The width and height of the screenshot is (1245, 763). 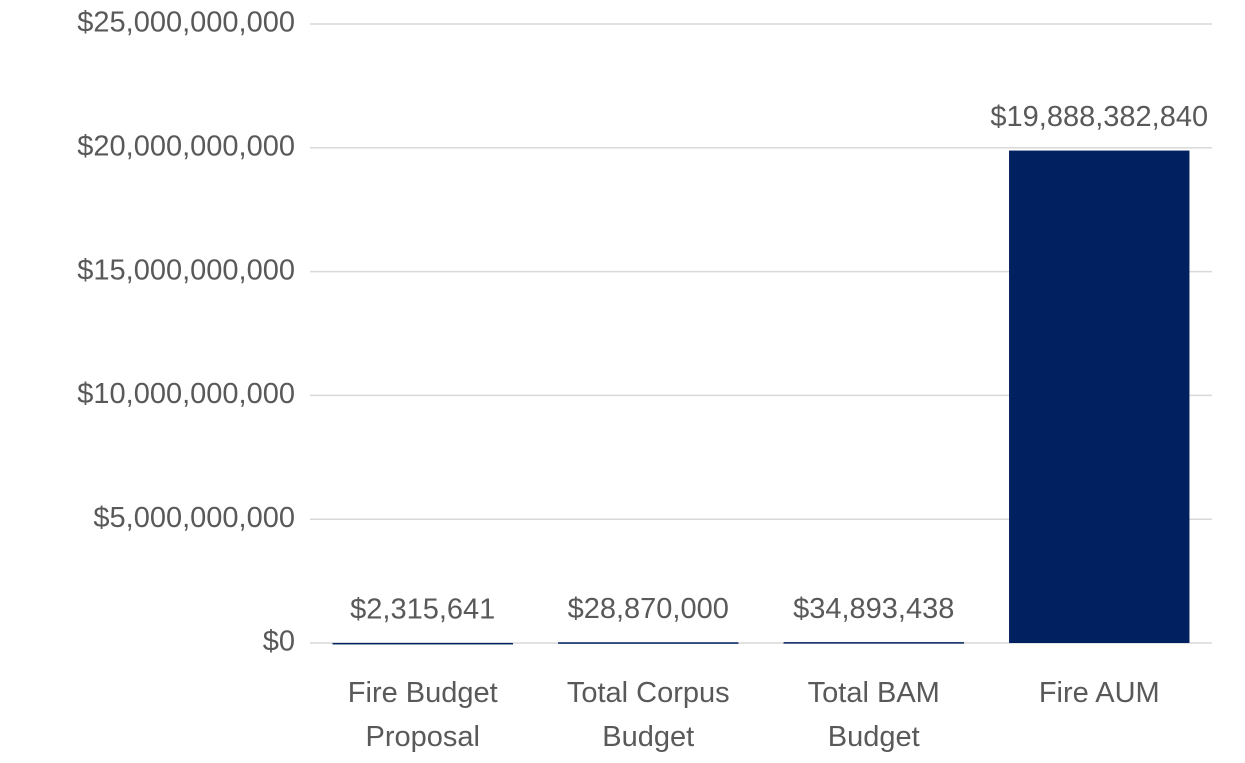 I want to click on x-tick-label: Fire AUM, so click(x=1099, y=693).